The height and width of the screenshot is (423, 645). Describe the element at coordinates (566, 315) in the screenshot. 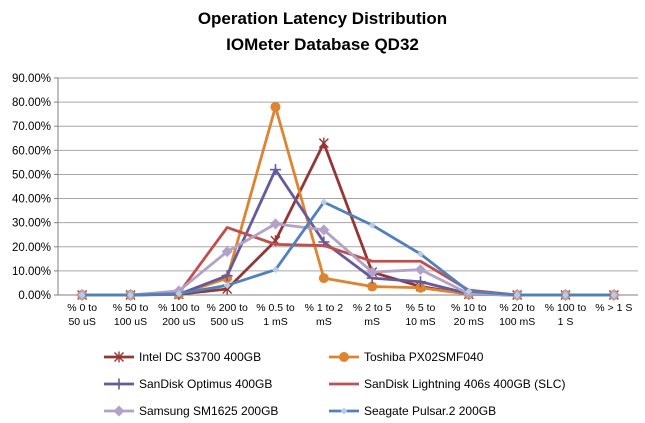

I see `x-tick-label: % 100 to 1 S` at that location.